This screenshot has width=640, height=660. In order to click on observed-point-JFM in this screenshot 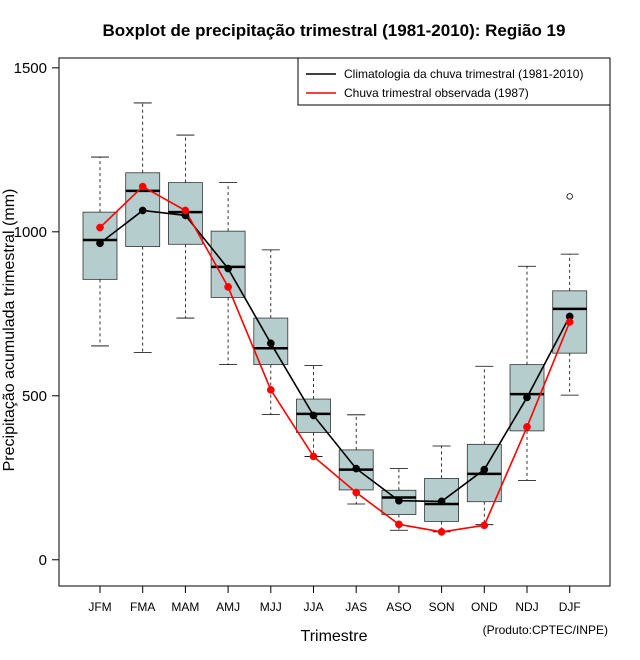, I will do `click(100, 227)`.